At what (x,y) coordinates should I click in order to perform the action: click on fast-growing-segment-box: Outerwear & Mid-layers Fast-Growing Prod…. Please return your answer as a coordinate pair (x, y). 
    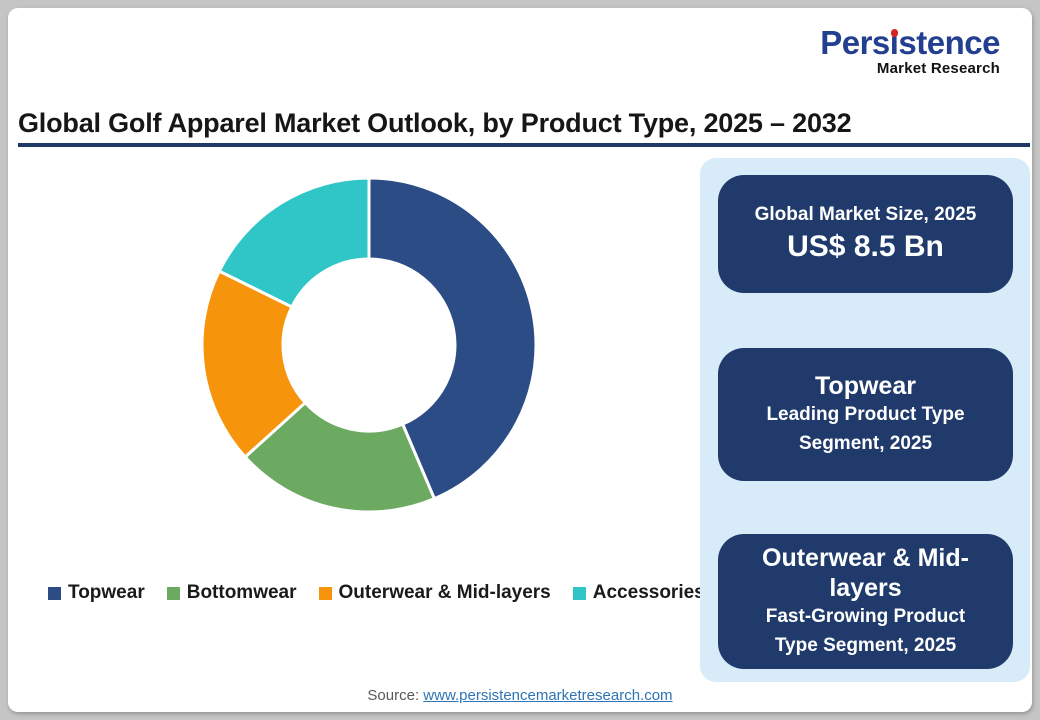
    Looking at the image, I should click on (865, 601).